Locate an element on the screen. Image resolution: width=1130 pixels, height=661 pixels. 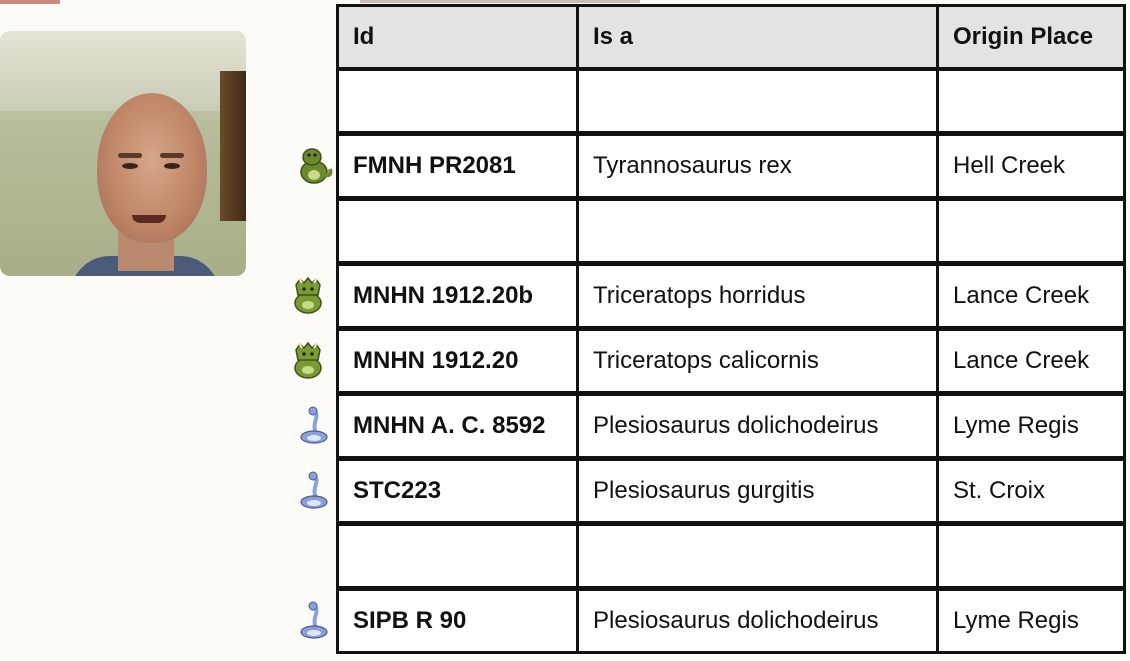
webcam-video is located at coordinates (123, 153).